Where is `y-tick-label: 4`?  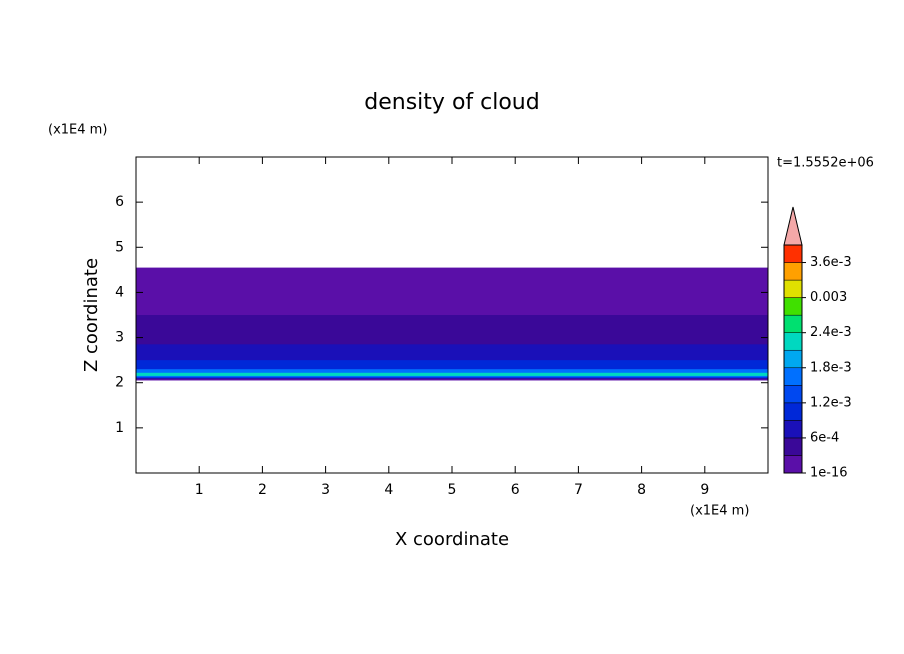
y-tick-label: 4 is located at coordinates (119, 292).